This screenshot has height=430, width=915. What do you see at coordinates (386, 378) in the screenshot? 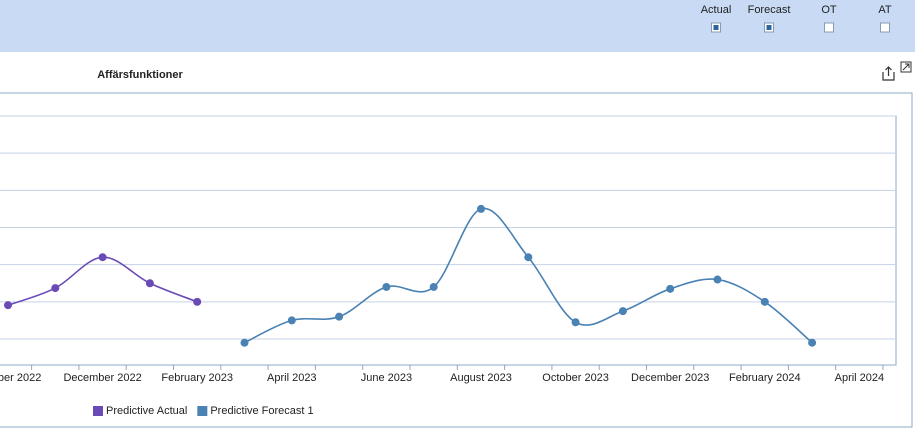
I see `x-tick-label: June 2023` at bounding box center [386, 378].